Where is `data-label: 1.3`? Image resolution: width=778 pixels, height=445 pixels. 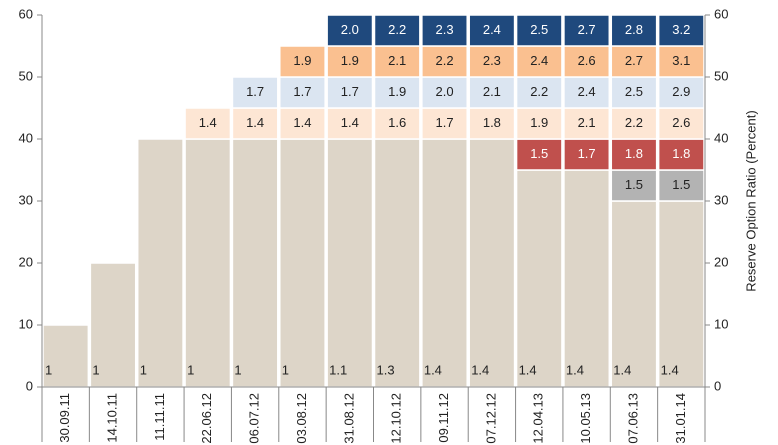
data-label: 1.3 is located at coordinates (386, 369).